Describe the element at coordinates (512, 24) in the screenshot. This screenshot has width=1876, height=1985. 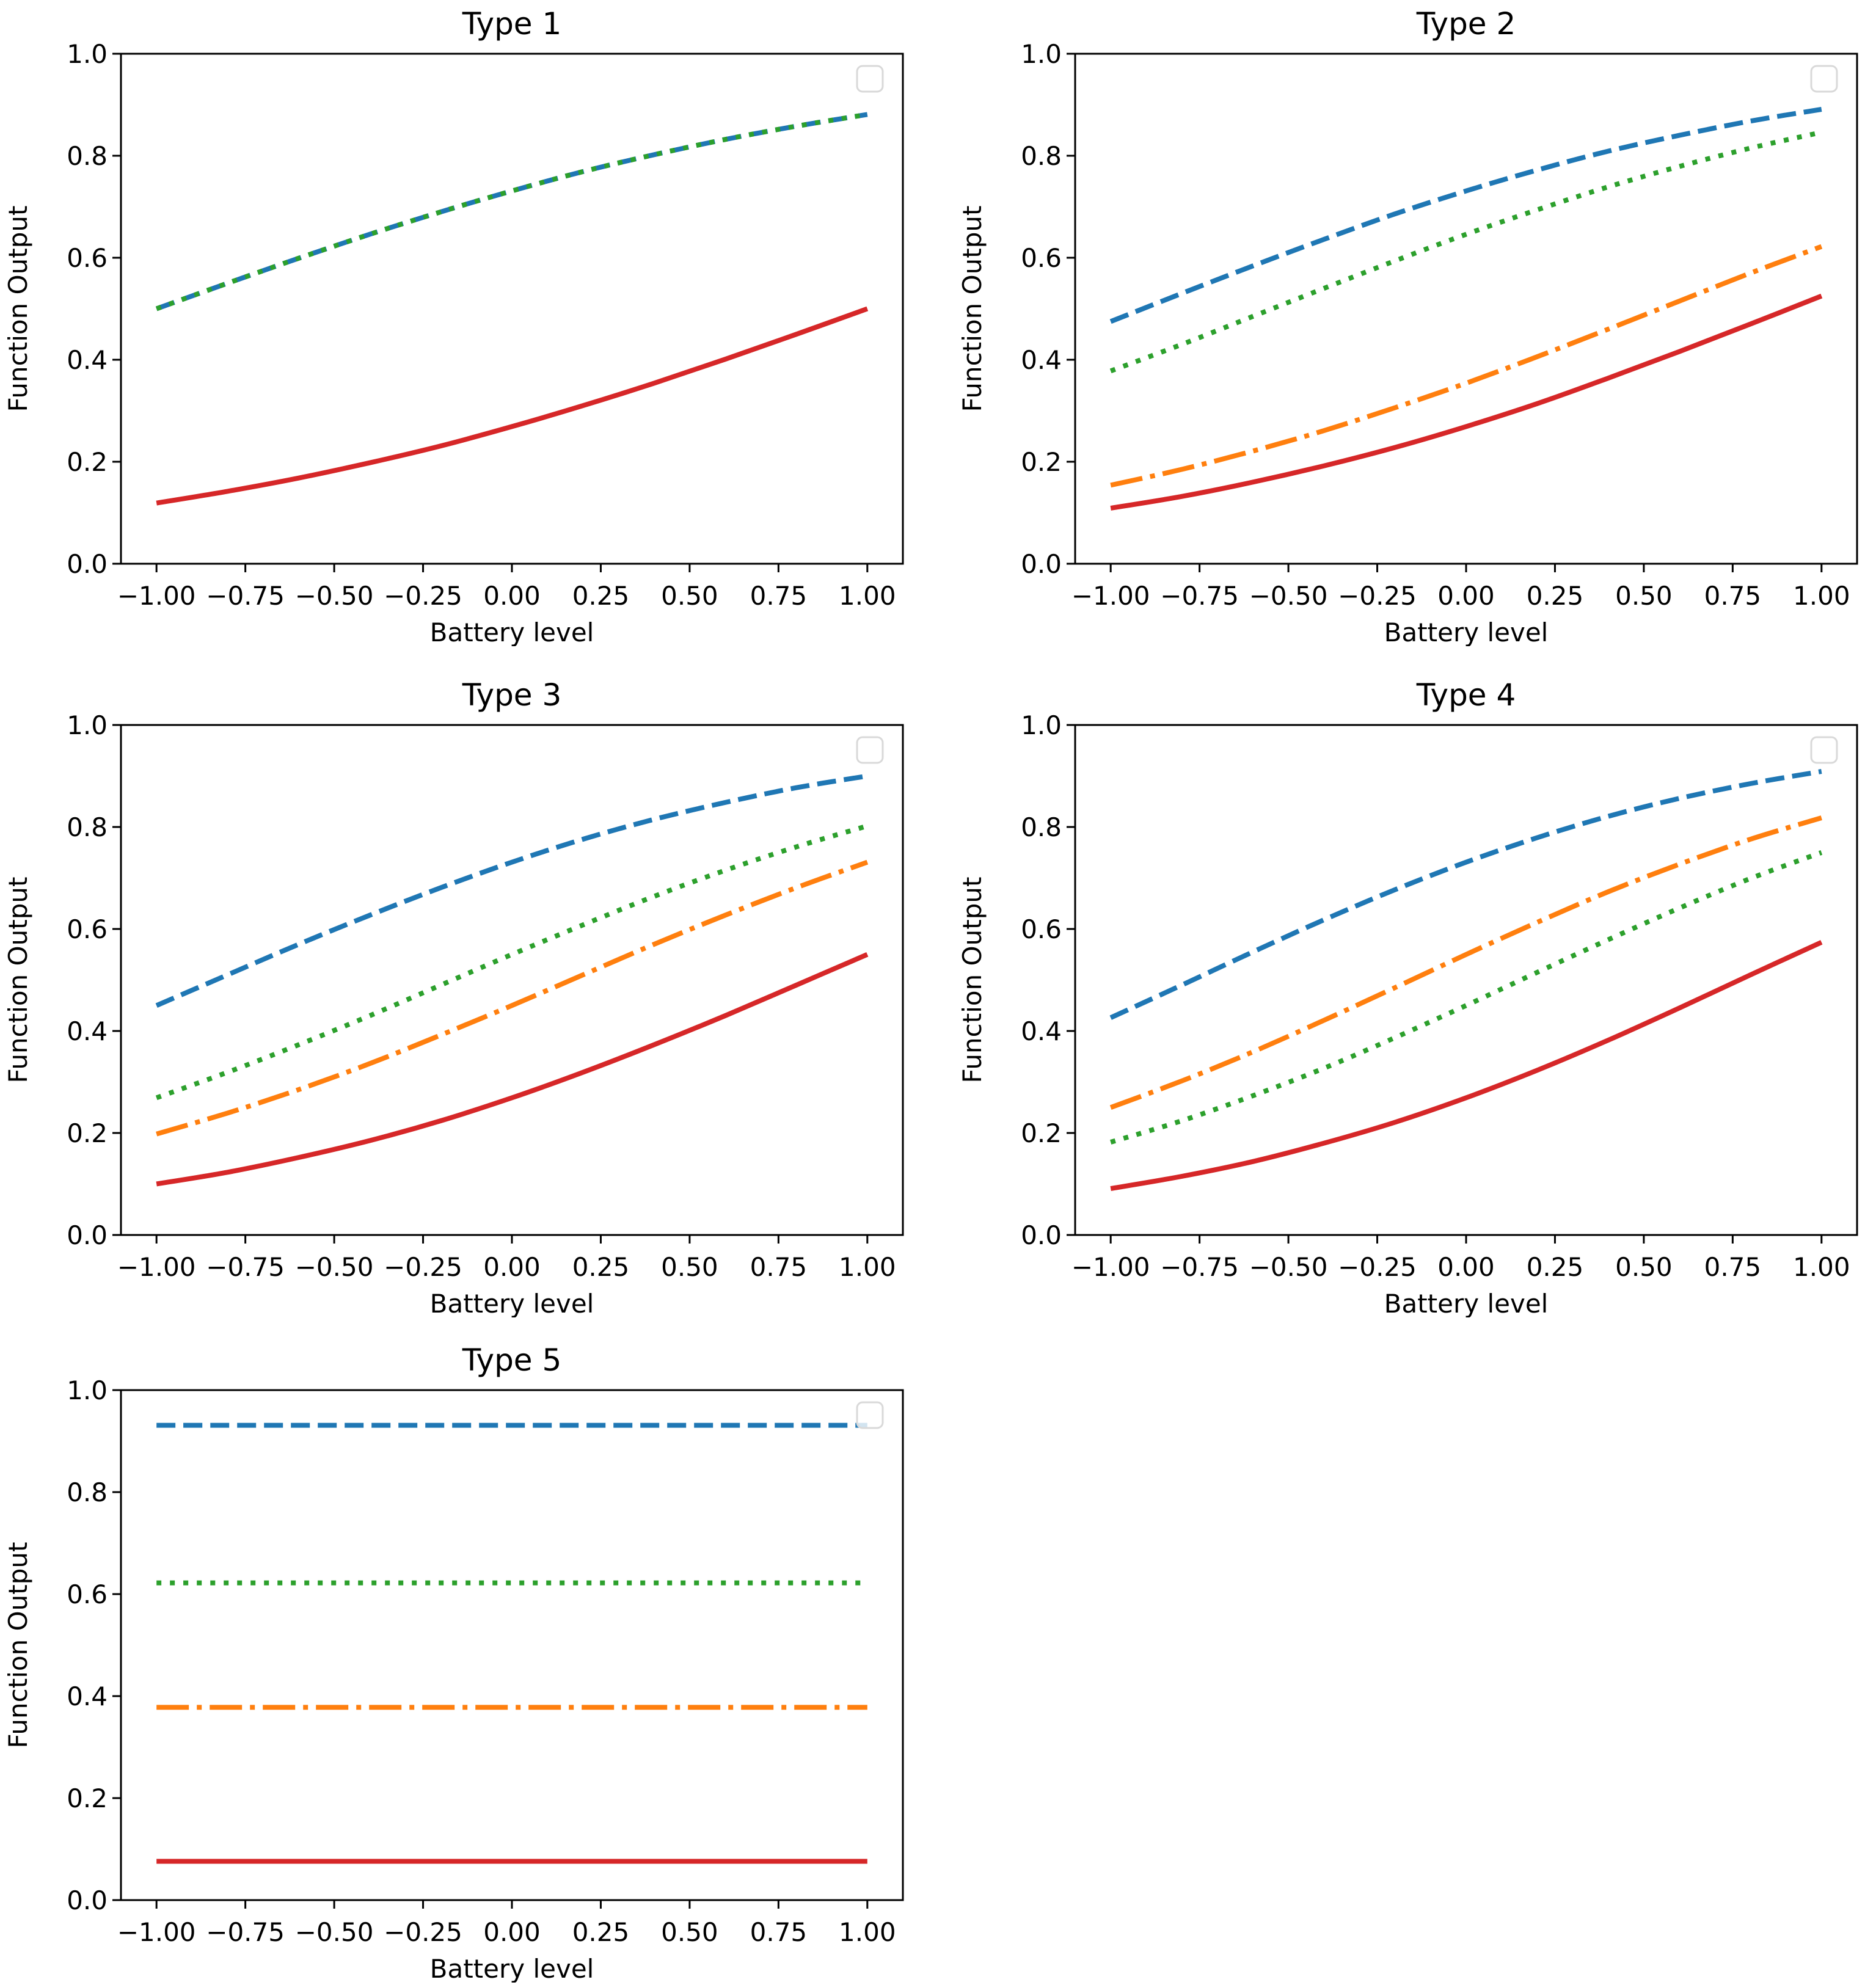
I see `chart-title: Type 1` at that location.